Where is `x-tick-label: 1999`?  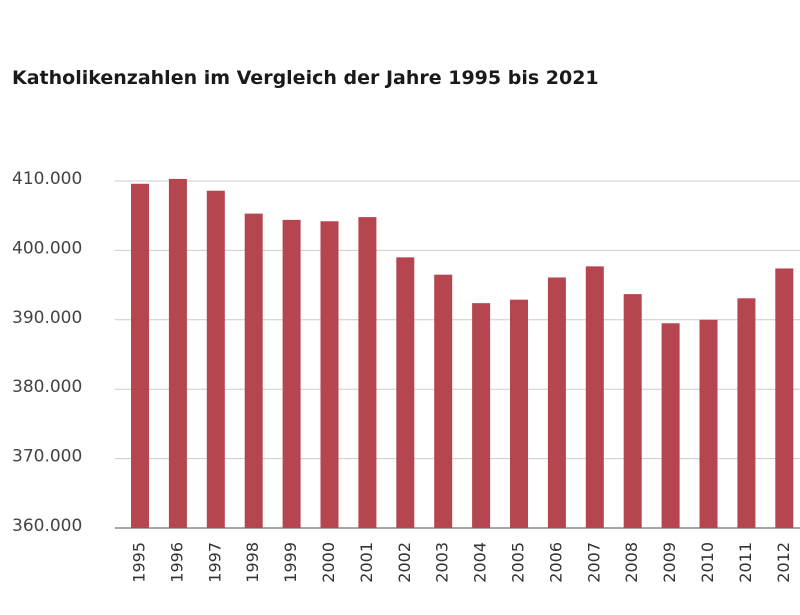
x-tick-label: 1999 is located at coordinates (290, 562).